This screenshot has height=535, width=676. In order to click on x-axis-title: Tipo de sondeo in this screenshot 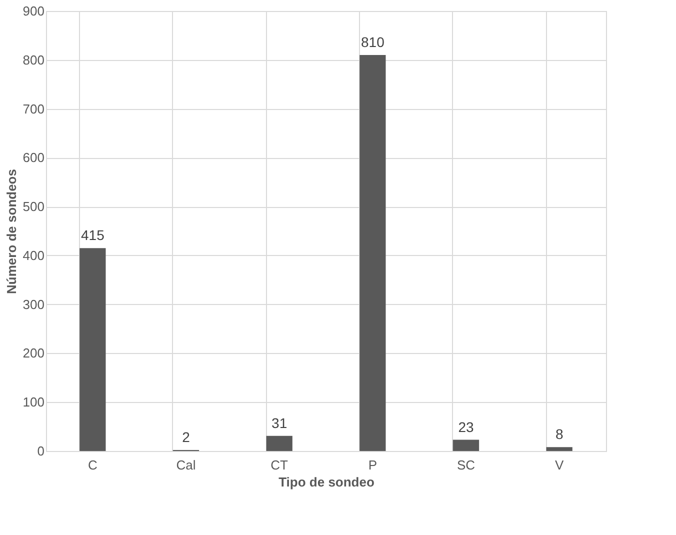, I will do `click(326, 482)`.